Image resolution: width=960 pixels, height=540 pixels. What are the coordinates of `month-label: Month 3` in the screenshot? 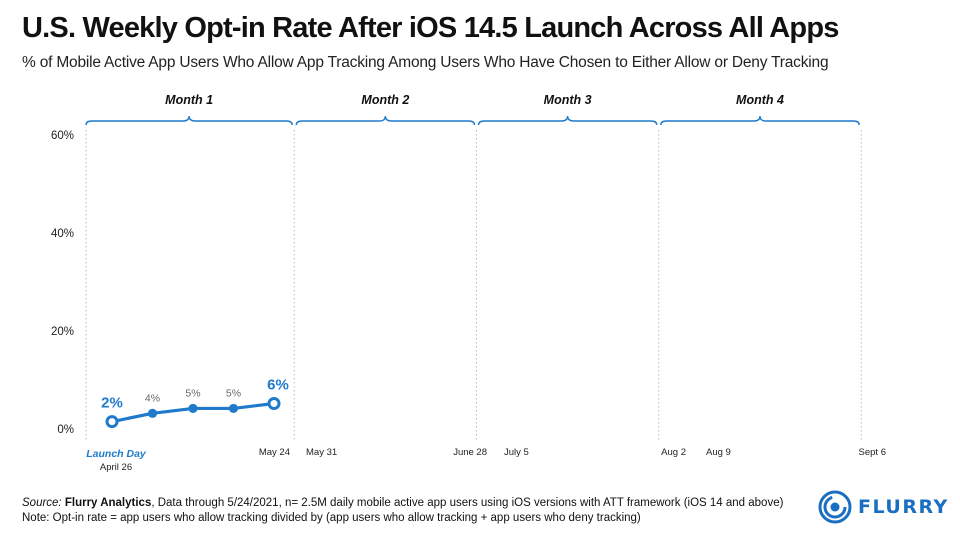 It's located at (568, 100).